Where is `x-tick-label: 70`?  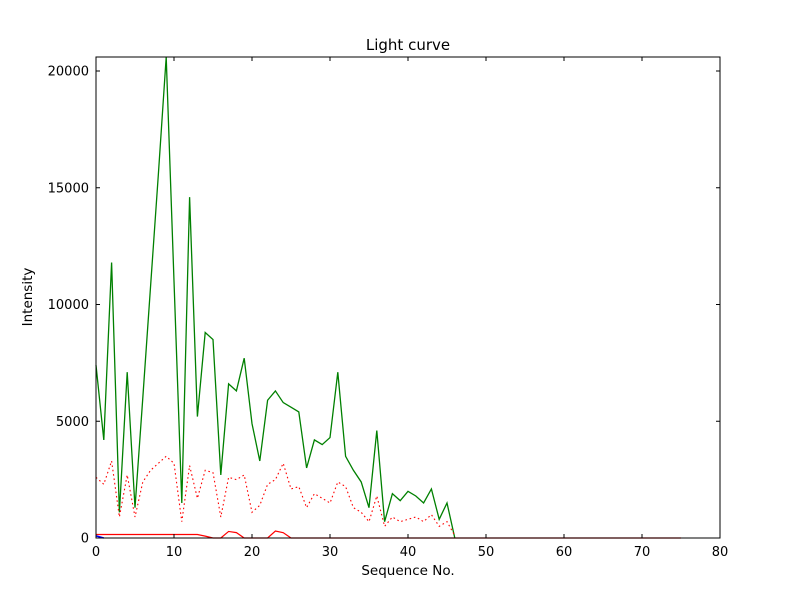
x-tick-label: 70 is located at coordinates (642, 552).